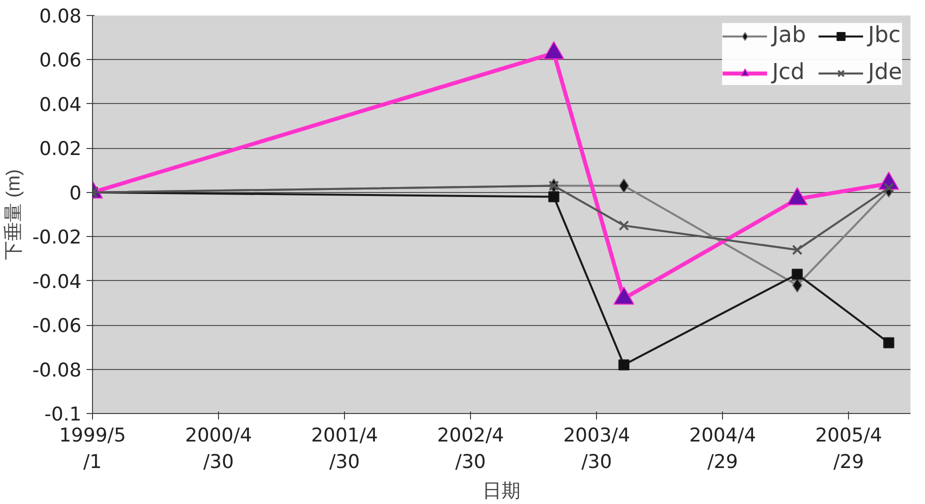 The height and width of the screenshot is (504, 925). I want to click on legend-label: Jab, so click(789, 35).